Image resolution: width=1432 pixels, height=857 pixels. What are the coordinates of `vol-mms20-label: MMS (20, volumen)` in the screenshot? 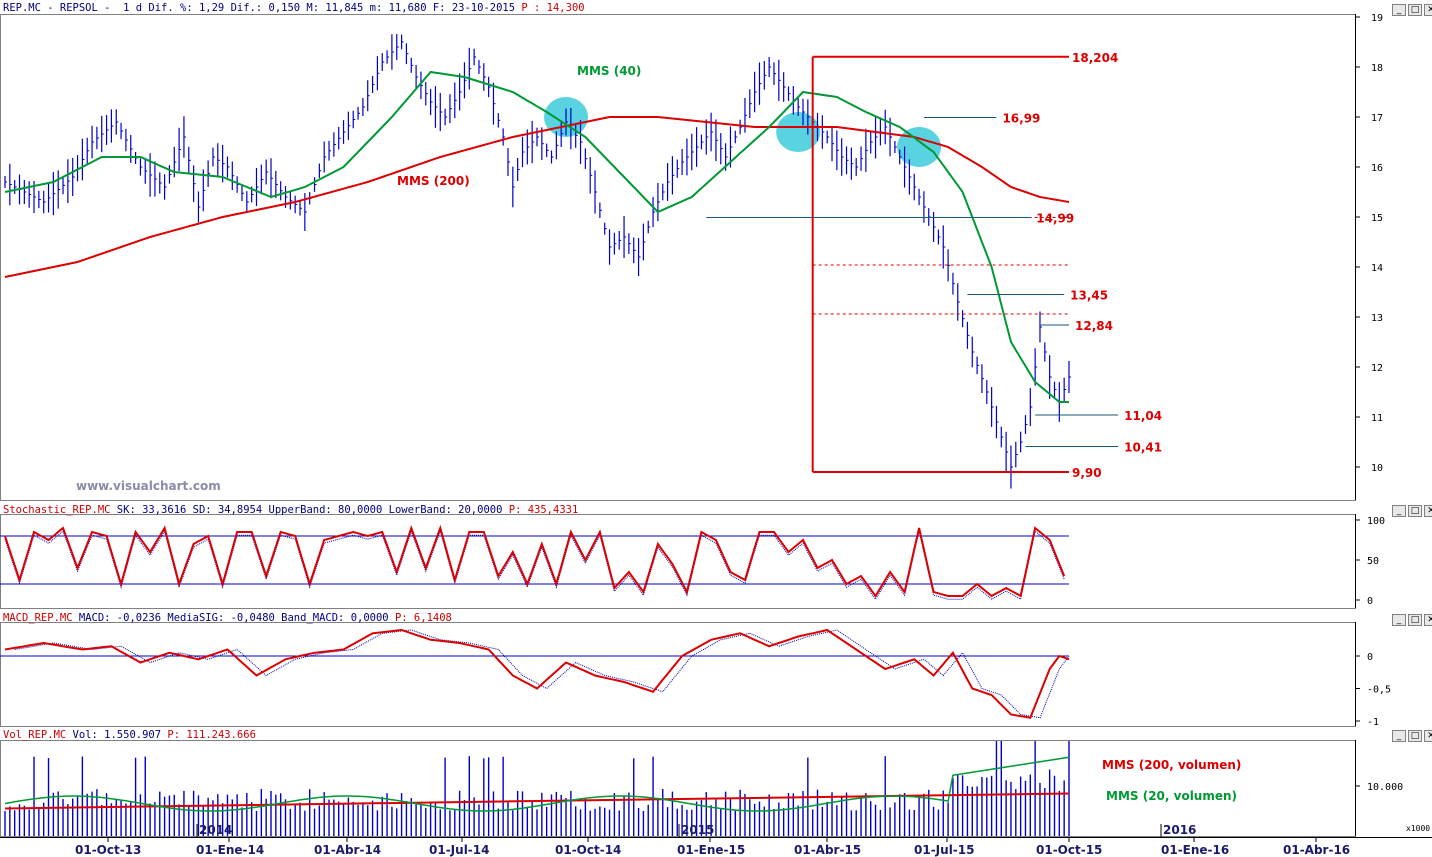 It's located at (1171, 796).